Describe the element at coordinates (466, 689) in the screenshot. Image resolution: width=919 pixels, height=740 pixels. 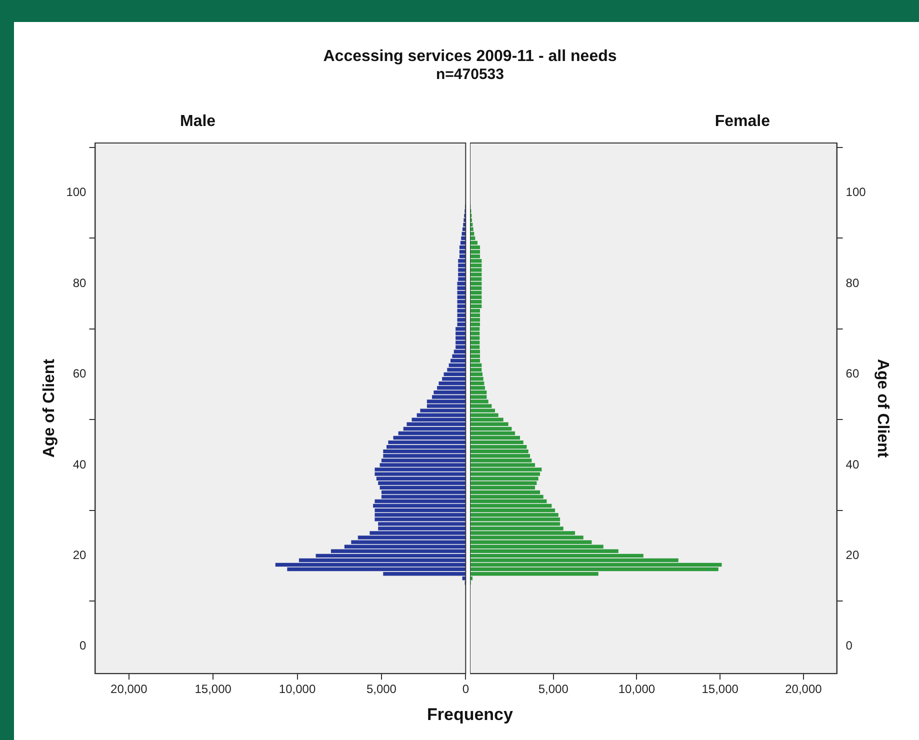
I see `x-tick-label: 0` at that location.